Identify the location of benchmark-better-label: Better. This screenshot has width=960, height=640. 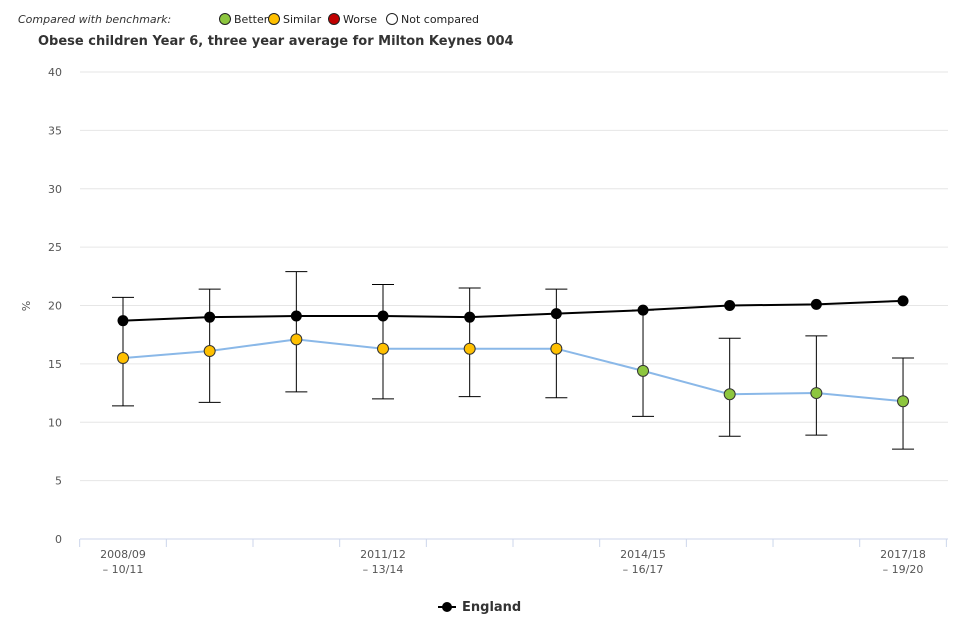
(251, 19).